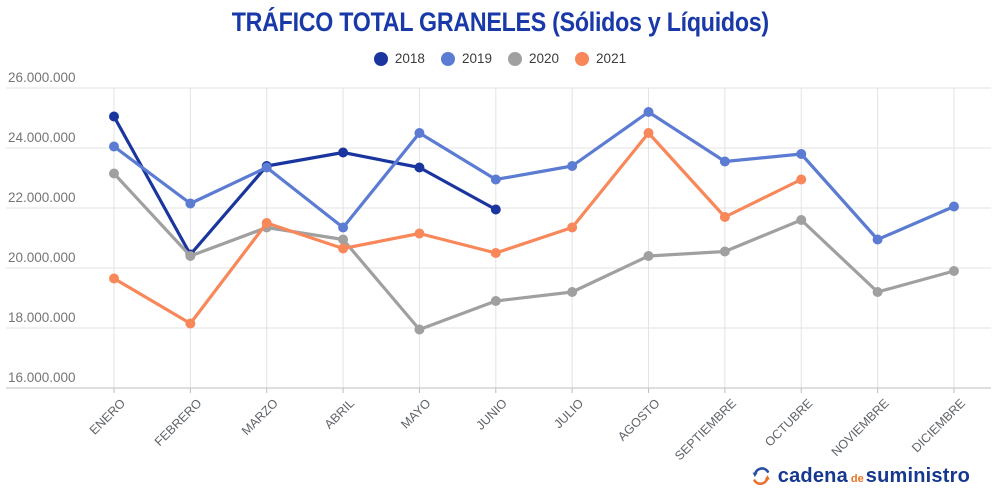  Describe the element at coordinates (572, 227) in the screenshot. I see `data-point-2021-julio` at that location.